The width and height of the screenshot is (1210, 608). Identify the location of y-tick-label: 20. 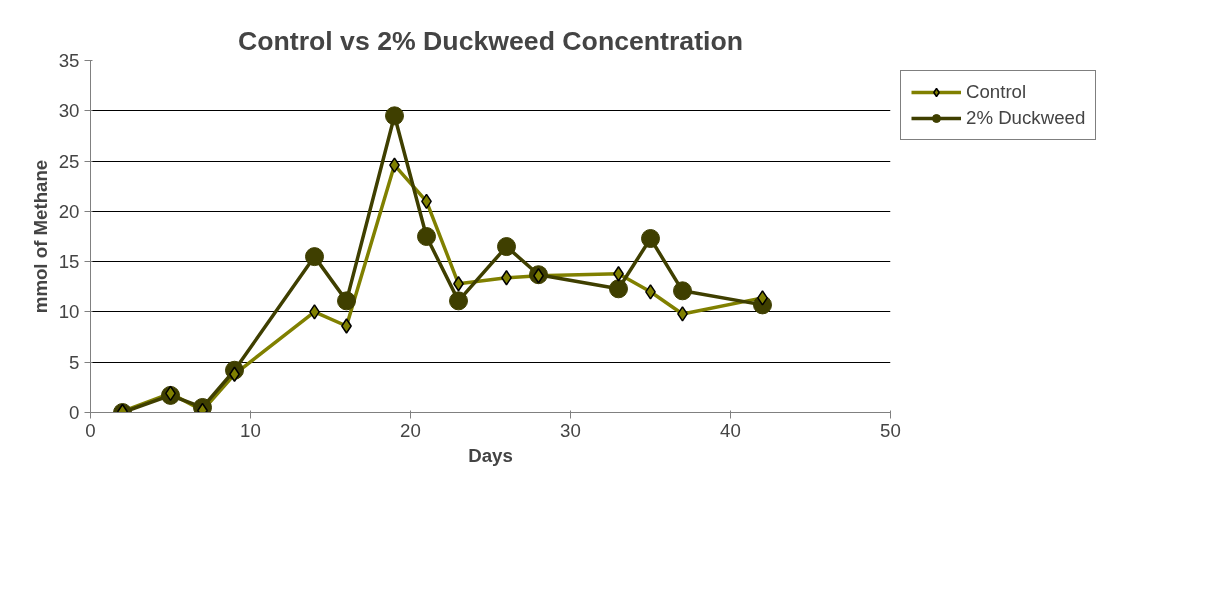
(69, 211).